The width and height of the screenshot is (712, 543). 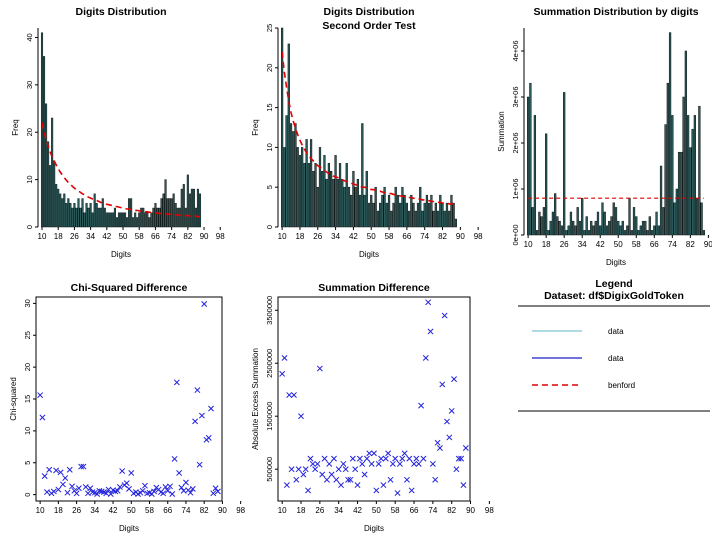 What do you see at coordinates (374, 399) in the screenshot?
I see `plot-frame` at bounding box center [374, 399].